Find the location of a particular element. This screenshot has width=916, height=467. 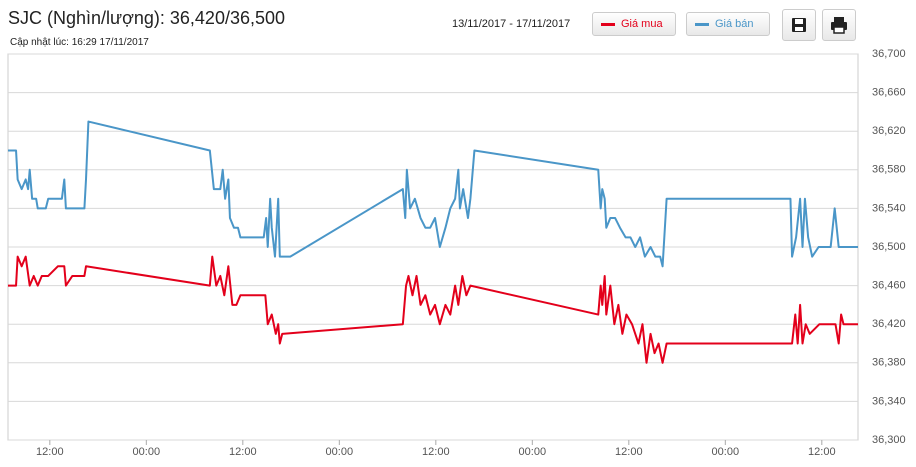

save-icon is located at coordinates (799, 25).